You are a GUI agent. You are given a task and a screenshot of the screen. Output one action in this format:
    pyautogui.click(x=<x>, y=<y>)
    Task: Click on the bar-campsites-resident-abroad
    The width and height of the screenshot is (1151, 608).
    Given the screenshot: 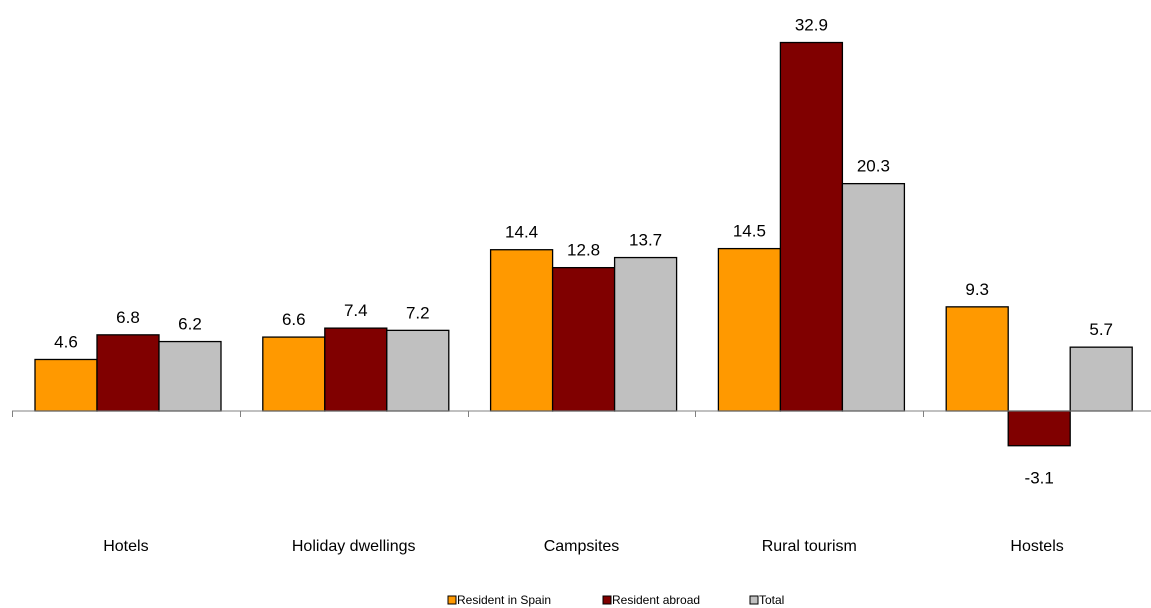 What is the action you would take?
    pyautogui.click(x=584, y=339)
    